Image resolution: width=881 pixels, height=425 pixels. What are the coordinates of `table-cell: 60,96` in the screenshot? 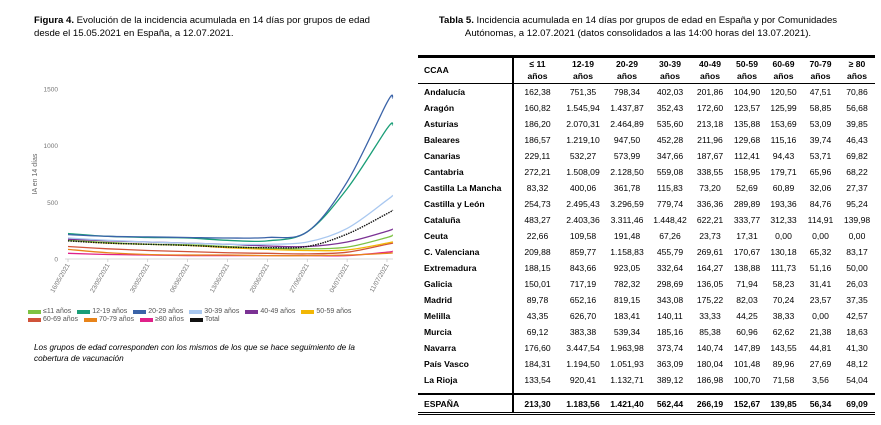 It's located at (747, 332).